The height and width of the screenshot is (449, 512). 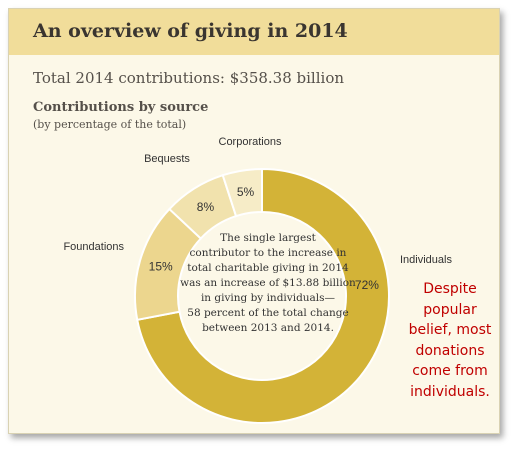 I want to click on value-label-corporations: 5%, so click(x=246, y=192).